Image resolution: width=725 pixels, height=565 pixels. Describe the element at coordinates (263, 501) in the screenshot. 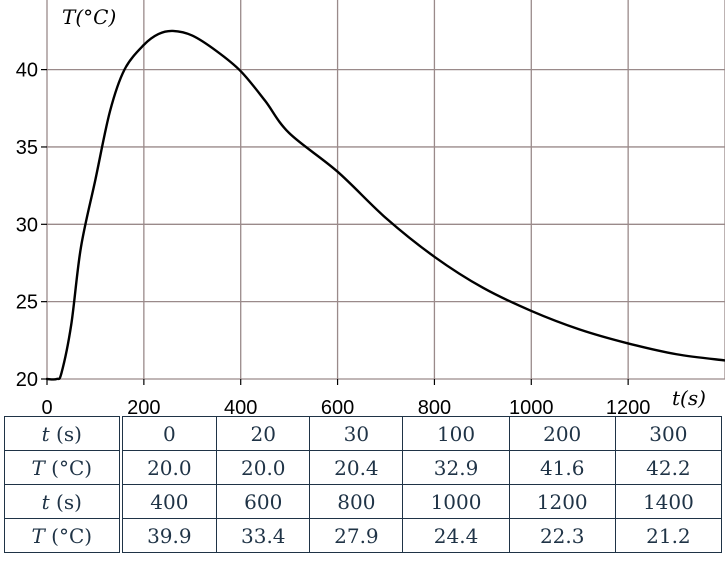

I see `table-cell: 600` at that location.